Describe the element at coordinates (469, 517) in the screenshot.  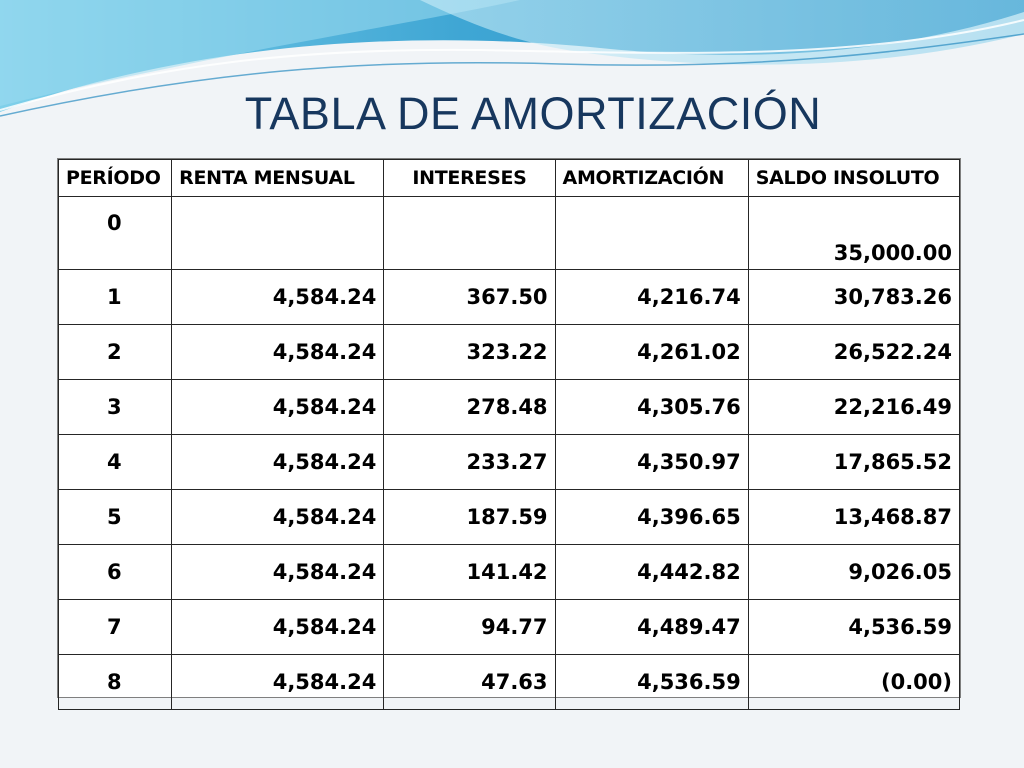
I see `cell-intereses: 187.59` at that location.